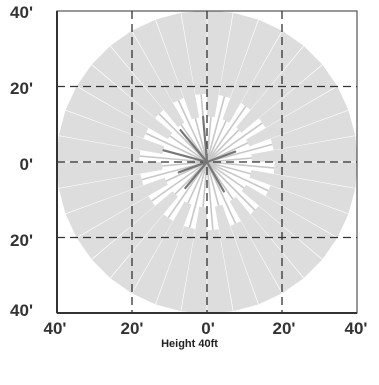 Image resolution: width=379 pixels, height=385 pixels. What do you see at coordinates (208, 328) in the screenshot?
I see `x-tick-label: 0'` at bounding box center [208, 328].